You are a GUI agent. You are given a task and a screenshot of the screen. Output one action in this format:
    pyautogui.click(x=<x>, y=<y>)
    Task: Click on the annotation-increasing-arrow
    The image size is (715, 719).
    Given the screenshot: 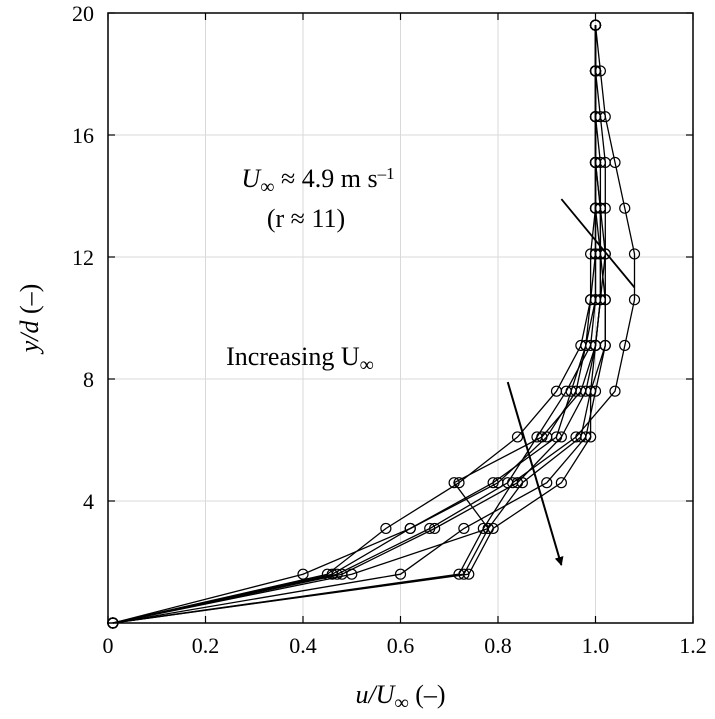 What is the action you would take?
    pyautogui.click(x=535, y=473)
    